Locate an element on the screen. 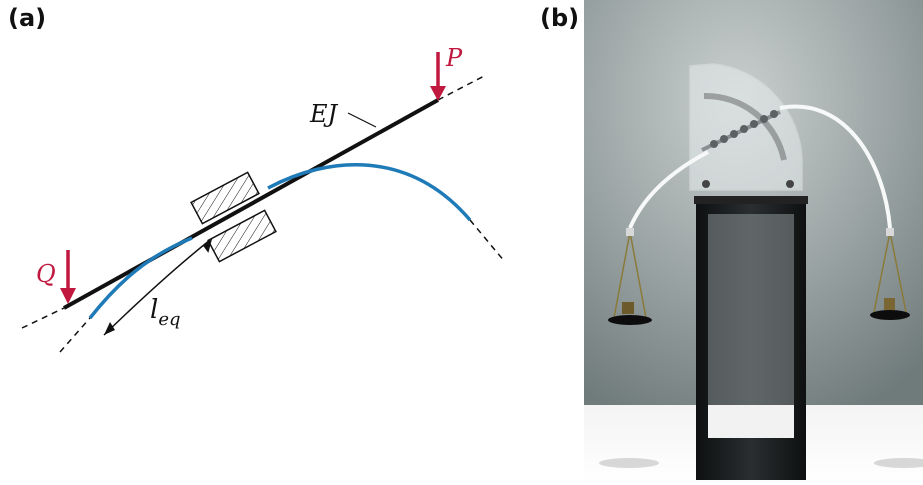 Image resolution: width=923 pixels, height=485 pixels. left-pan-hook is located at coordinates (630, 232).